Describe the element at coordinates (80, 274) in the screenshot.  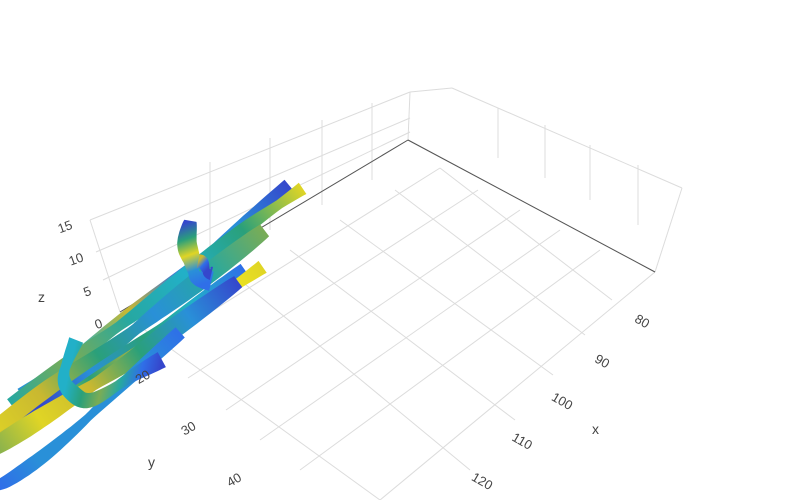
I see `z-axis: 0 5 10 15` at that location.